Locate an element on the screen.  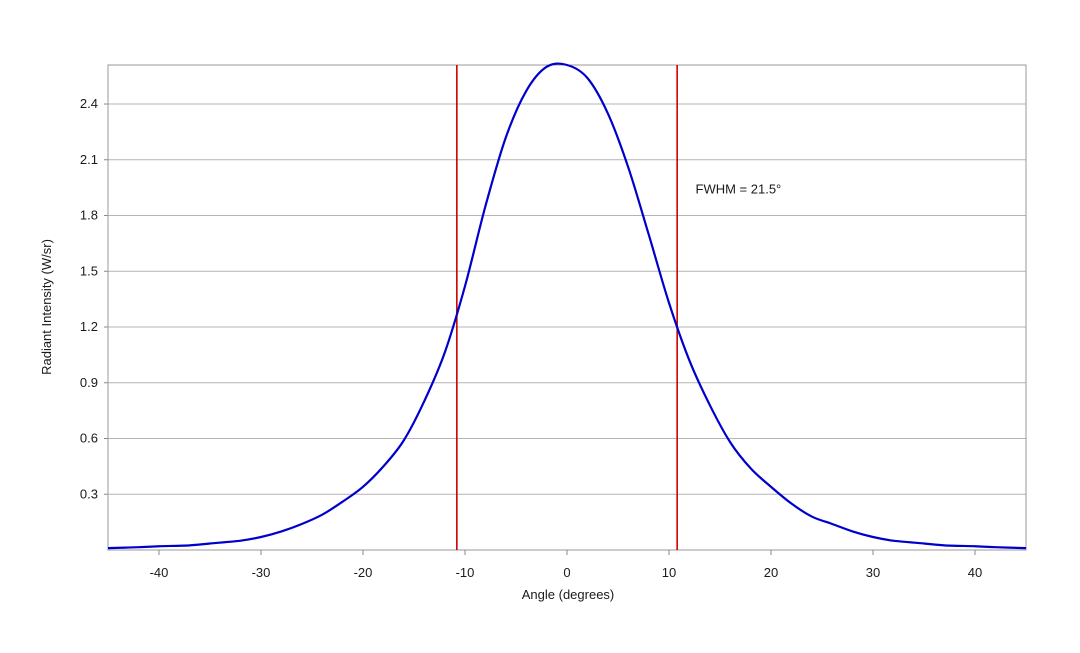
x-tick-label: 30 is located at coordinates (873, 572).